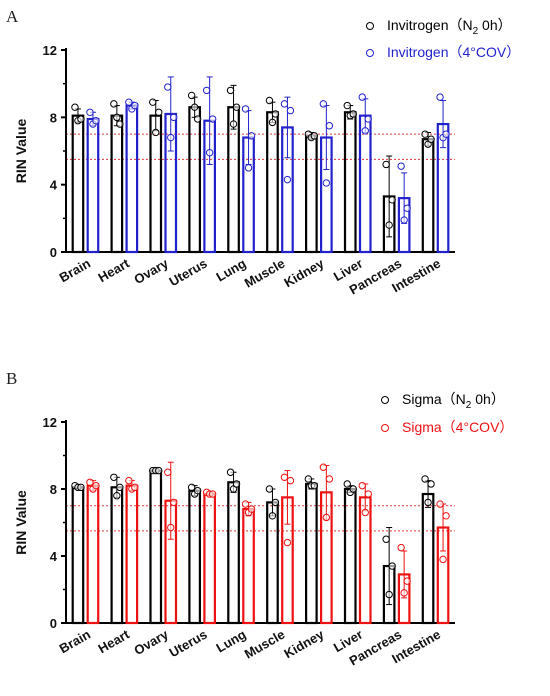 The width and height of the screenshot is (550, 696). Describe the element at coordinates (53, 489) in the screenshot. I see `y-tick-label: 8` at that location.